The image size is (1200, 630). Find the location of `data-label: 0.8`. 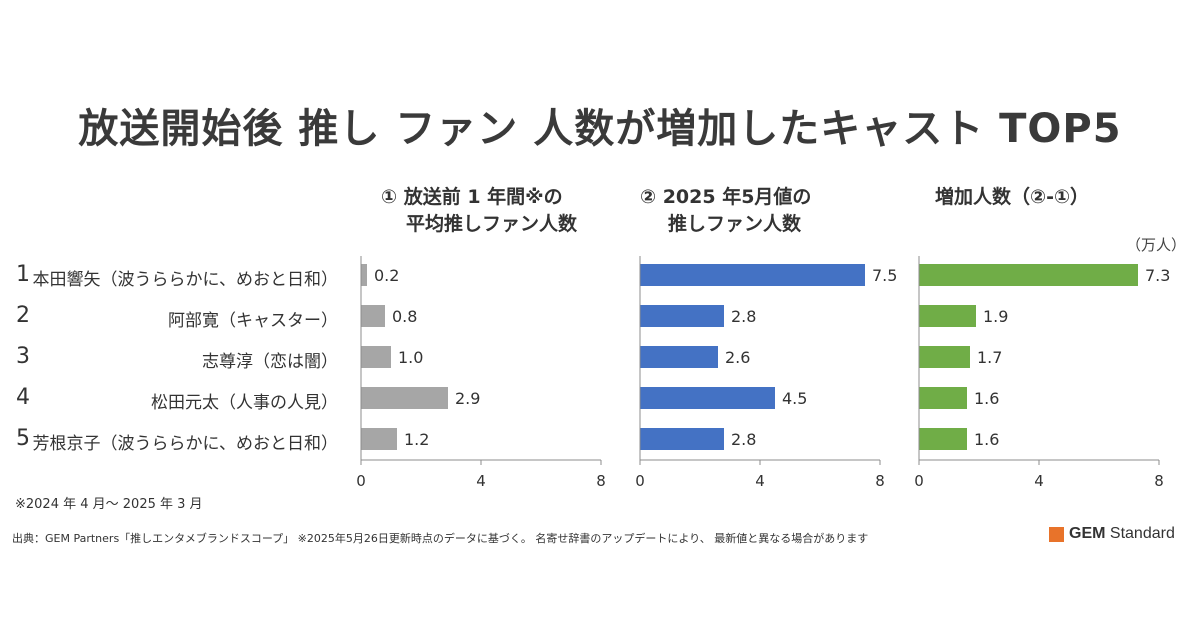

data-label: 0.8 is located at coordinates (404, 316).